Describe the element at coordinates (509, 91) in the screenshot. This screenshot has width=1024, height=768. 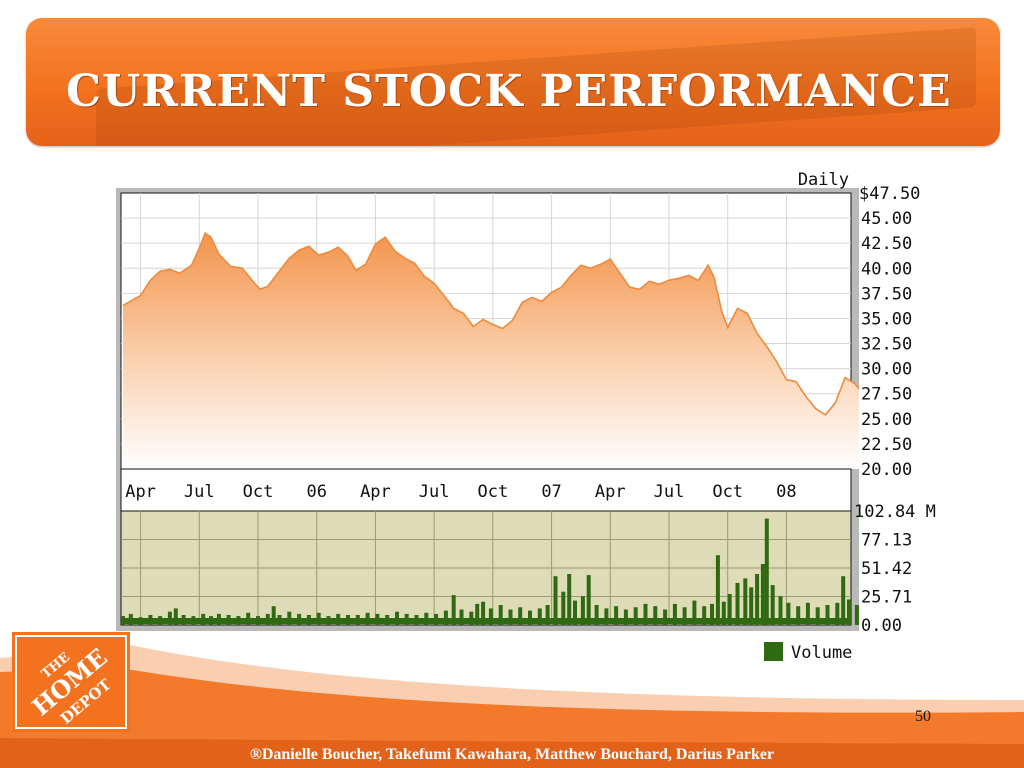
I see `slide-title: Current Stock Performance` at that location.